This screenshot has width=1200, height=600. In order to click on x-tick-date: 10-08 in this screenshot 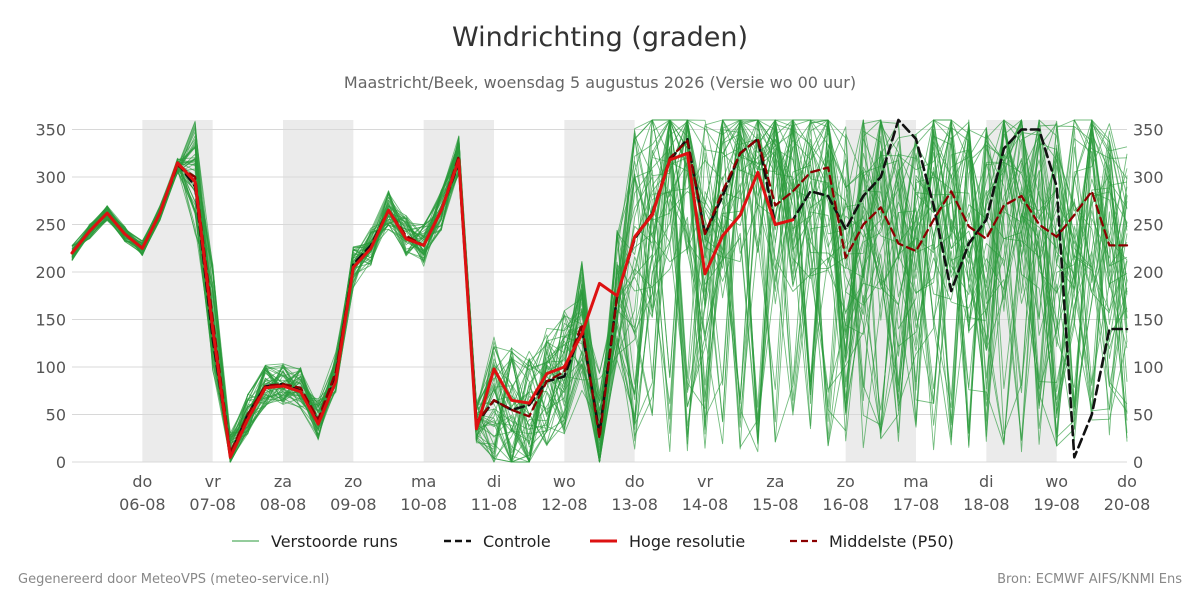, I will do `click(423, 504)`.